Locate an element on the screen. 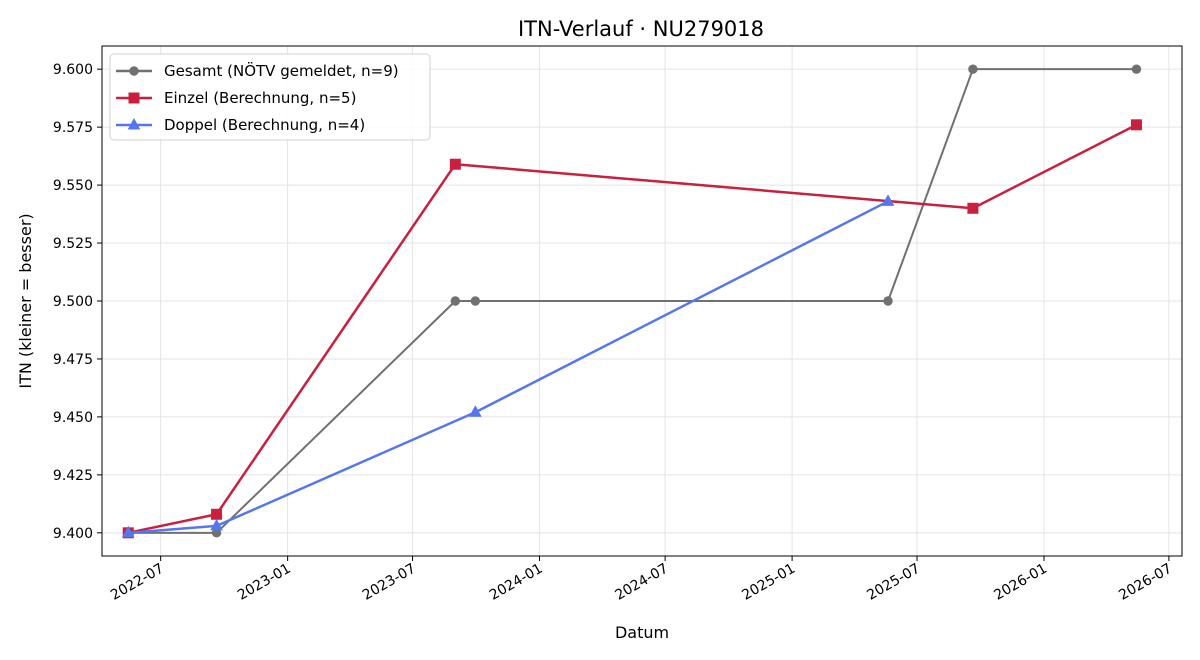 Image resolution: width=1200 pixels, height=660 pixels. legend-label: Gesamt (NÖTV gemeldet, n=9) is located at coordinates (281, 70).